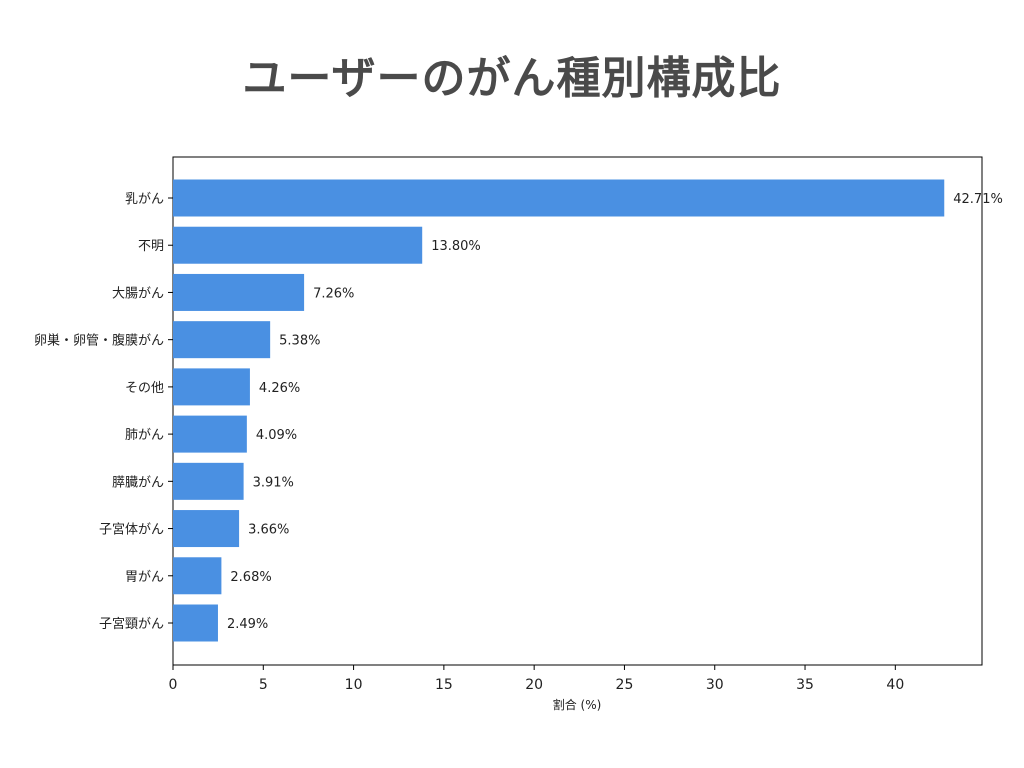 The image size is (1024, 768). Describe the element at coordinates (131, 530) in the screenshot. I see `category-label: 子宮体がん` at that location.